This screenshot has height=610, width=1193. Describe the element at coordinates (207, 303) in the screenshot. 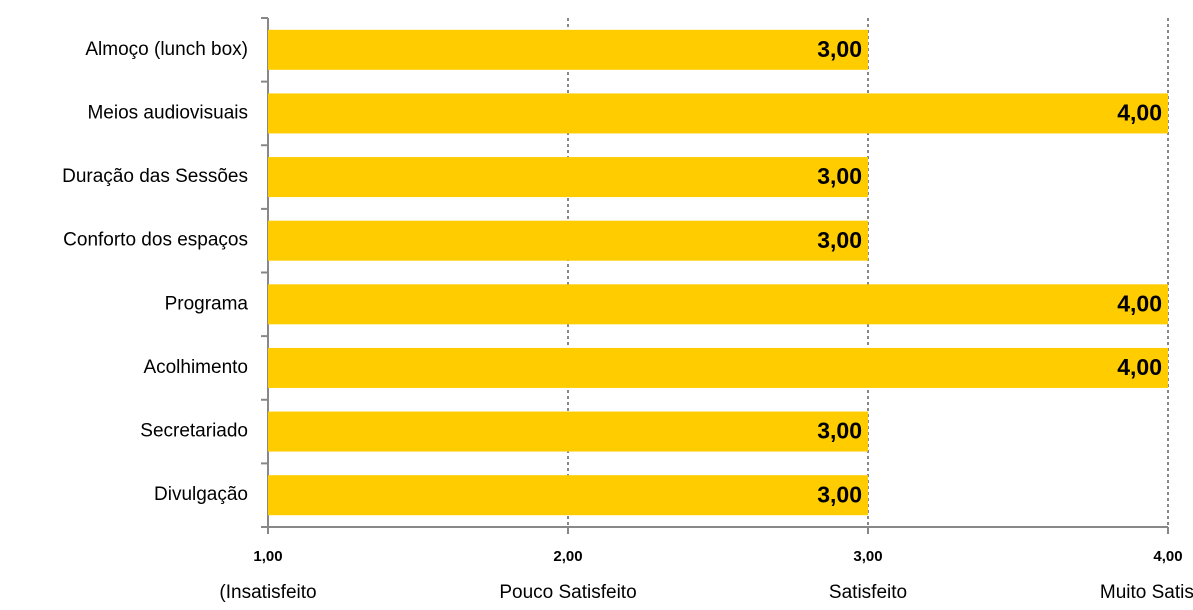

I see `category-label: Programa` at that location.